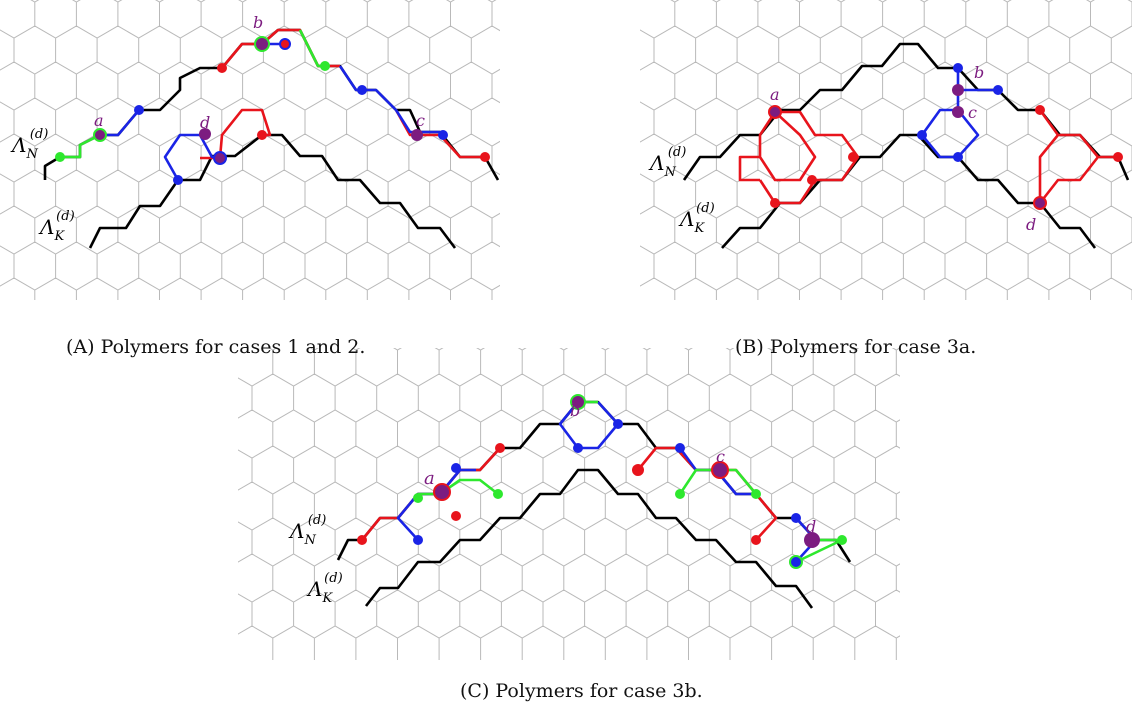 The width and height of the screenshot is (1132, 715). What do you see at coordinates (80, 347) in the screenshot?
I see `caption-tag: (A)` at bounding box center [80, 347].